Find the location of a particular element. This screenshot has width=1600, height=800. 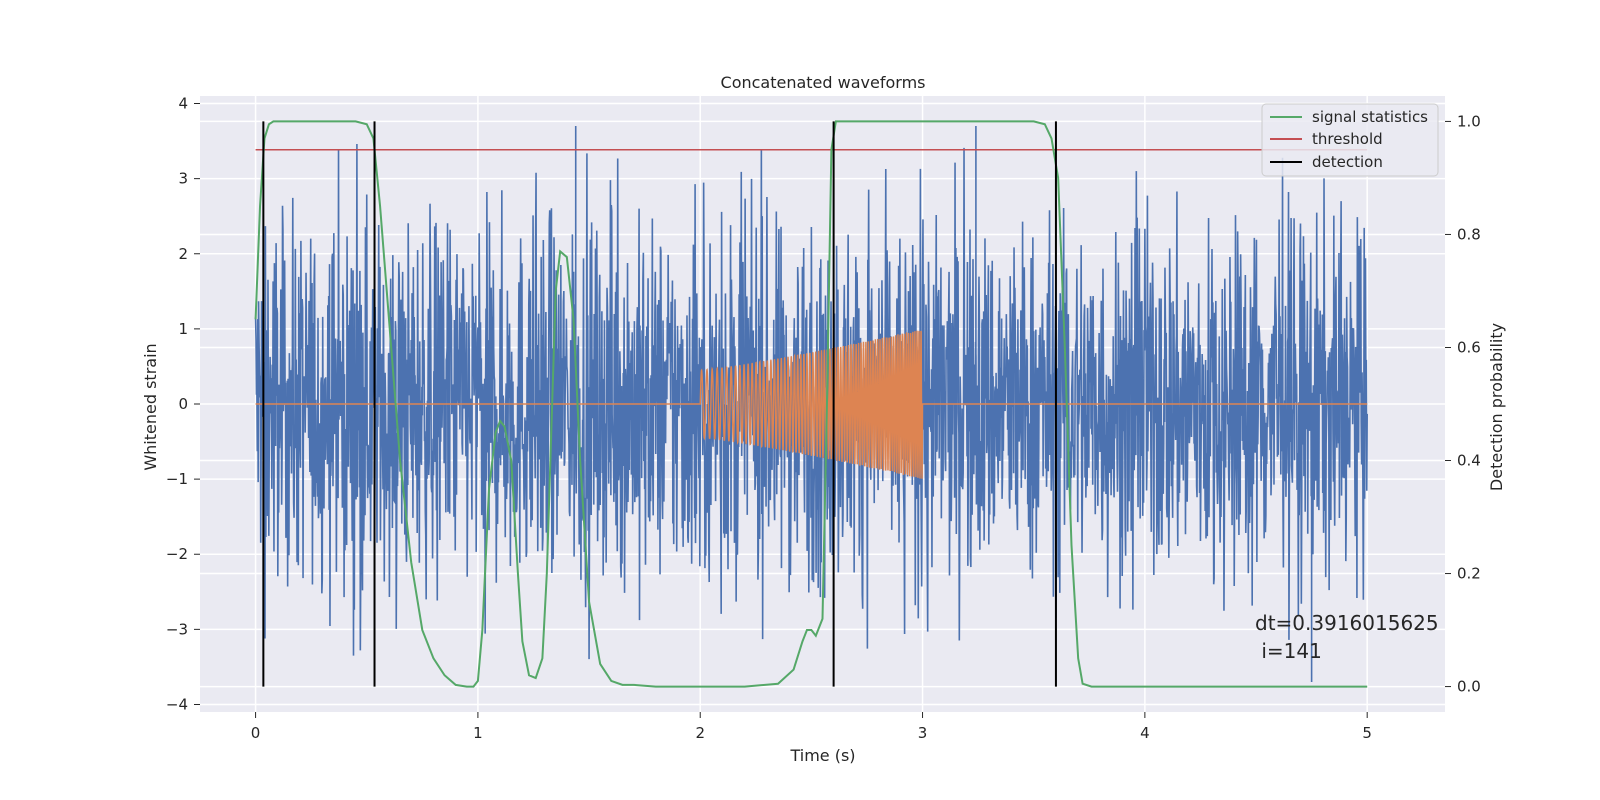

injection-waveform-line is located at coordinates (811, 404).